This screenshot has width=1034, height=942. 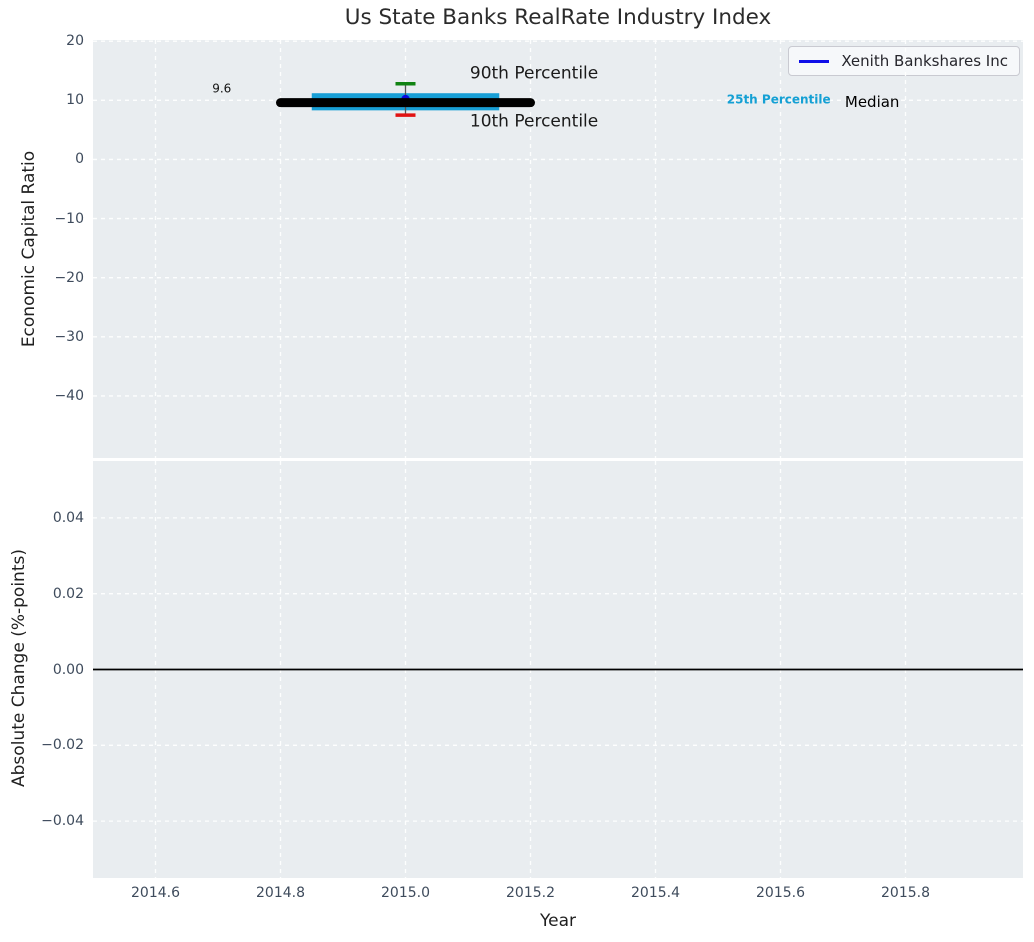 I want to click on y-tick-label: 0.00, so click(x=68, y=669).